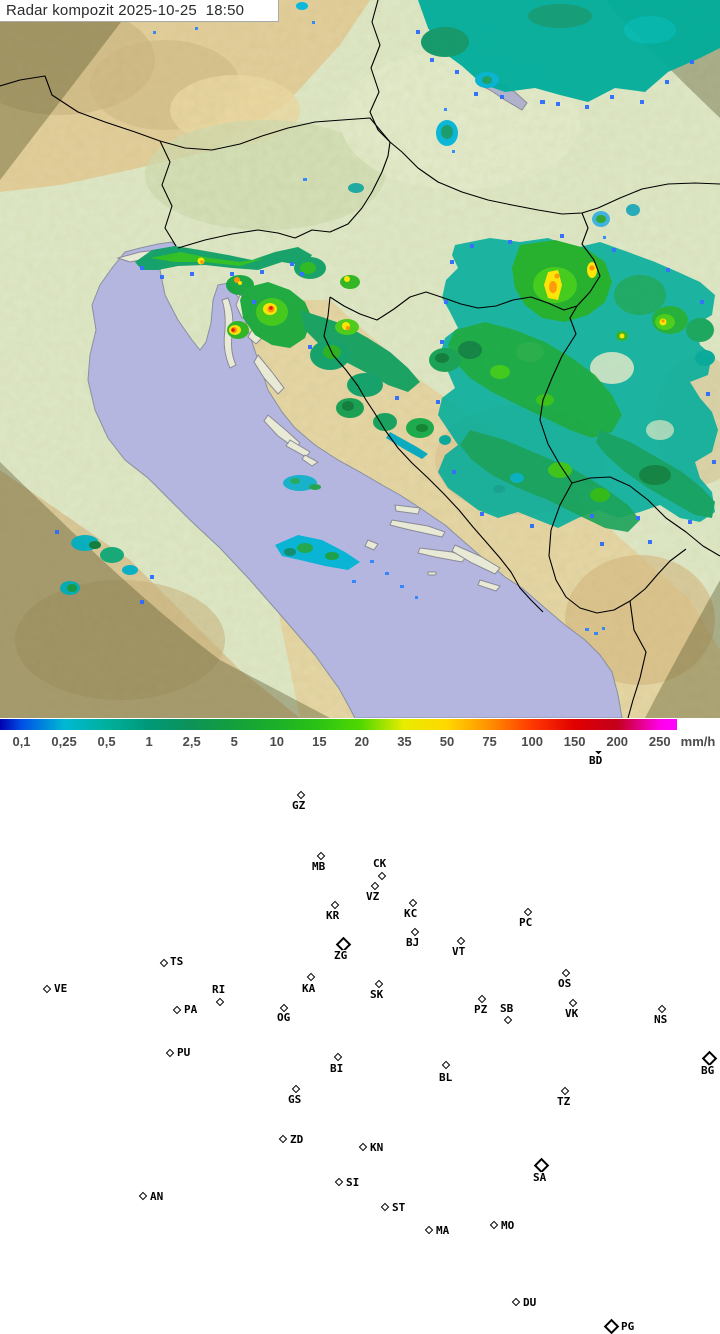 This screenshot has width=720, height=1334. Describe the element at coordinates (617, 741) in the screenshot. I see `legend-value: 200` at that location.